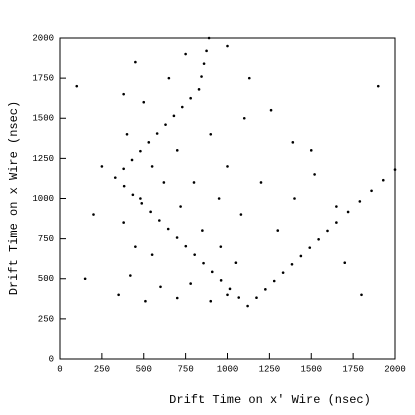 Image resolution: width=415 pixels, height=415 pixels. What do you see at coordinates (102, 369) in the screenshot?
I see `x-tick-label: 250` at bounding box center [102, 369].